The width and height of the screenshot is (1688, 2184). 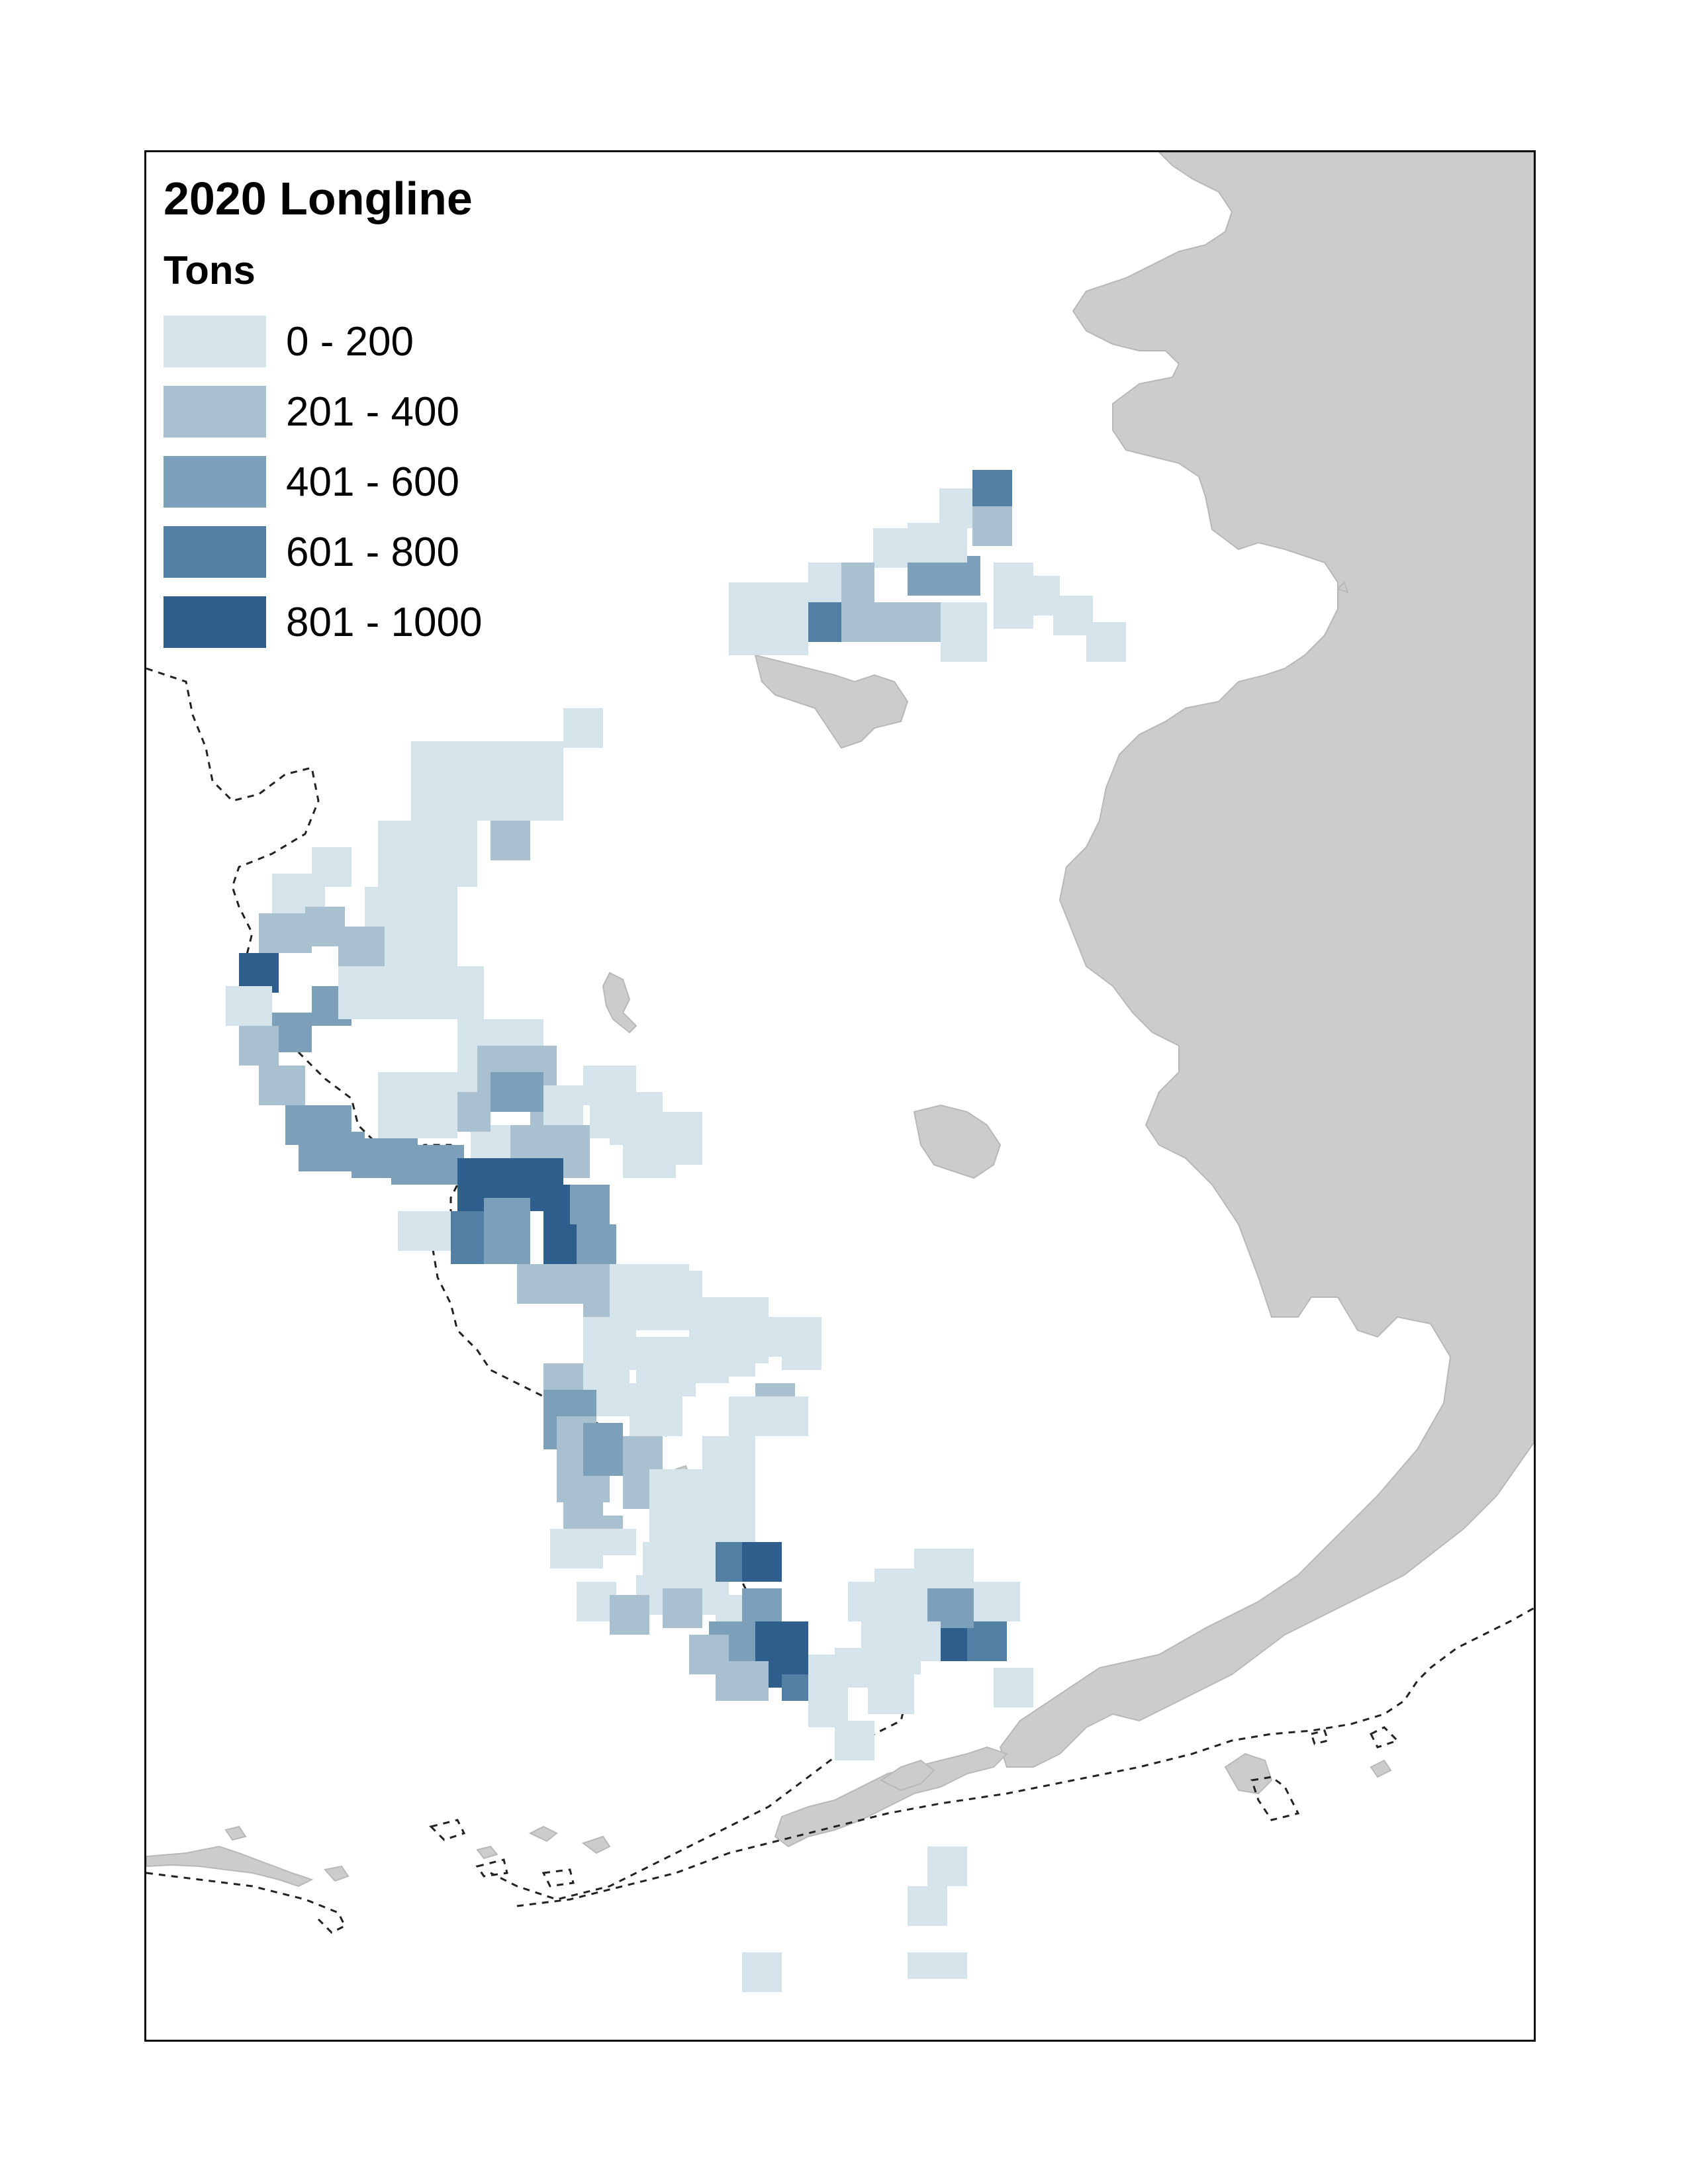 What do you see at coordinates (1342, 587) in the screenshot?
I see `st-lawrence-small` at bounding box center [1342, 587].